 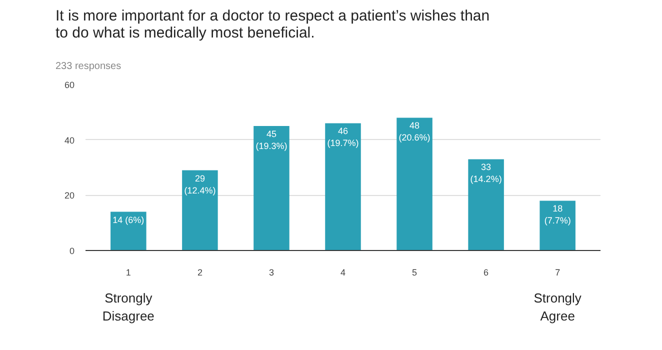 I want to click on chart-subtitle: 233 responses, so click(x=89, y=66).